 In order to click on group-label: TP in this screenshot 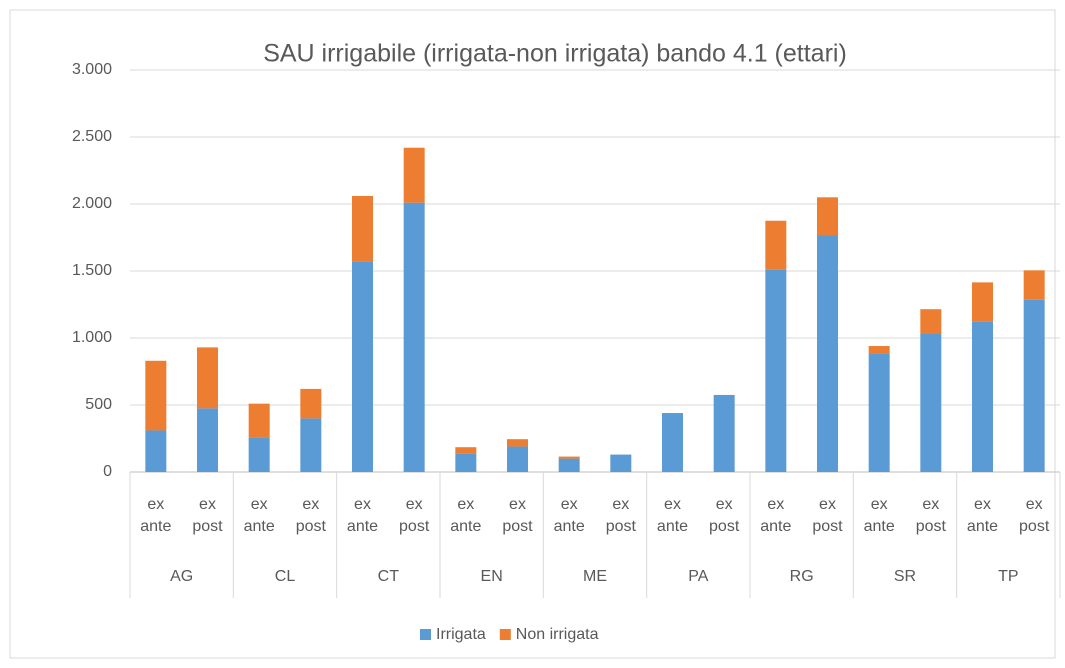, I will do `click(1008, 576)`.